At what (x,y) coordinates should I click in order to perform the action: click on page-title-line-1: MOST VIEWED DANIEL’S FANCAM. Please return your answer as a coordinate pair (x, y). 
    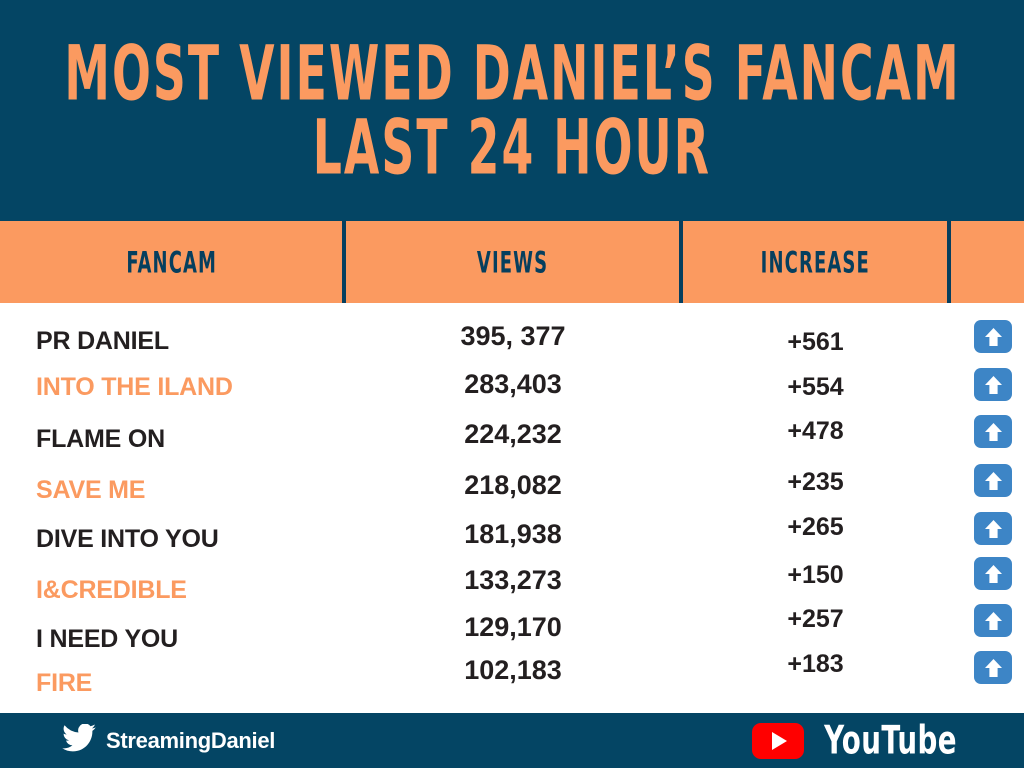
    Looking at the image, I should click on (512, 74).